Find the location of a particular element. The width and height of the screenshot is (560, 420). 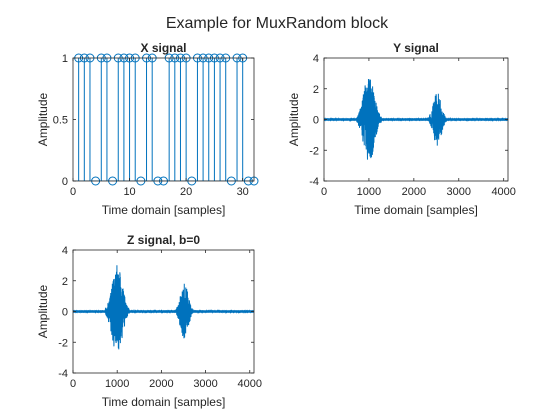

figure-title: Example for MuxRandom block is located at coordinates (277, 23).